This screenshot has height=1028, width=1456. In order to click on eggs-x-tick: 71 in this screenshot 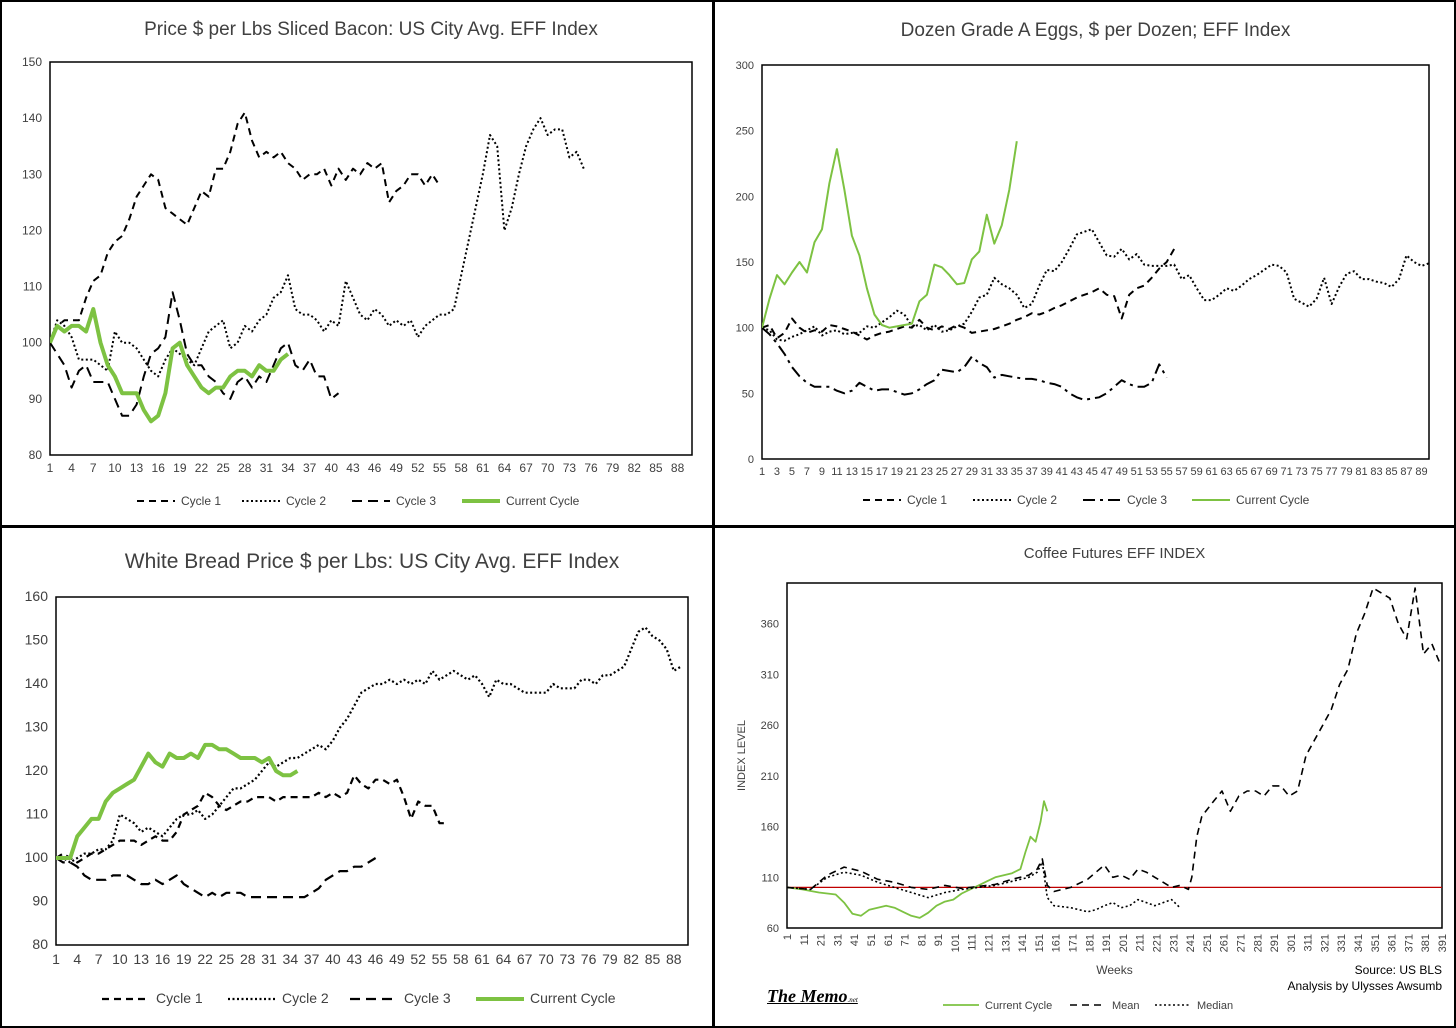, I will do `click(1286, 472)`.